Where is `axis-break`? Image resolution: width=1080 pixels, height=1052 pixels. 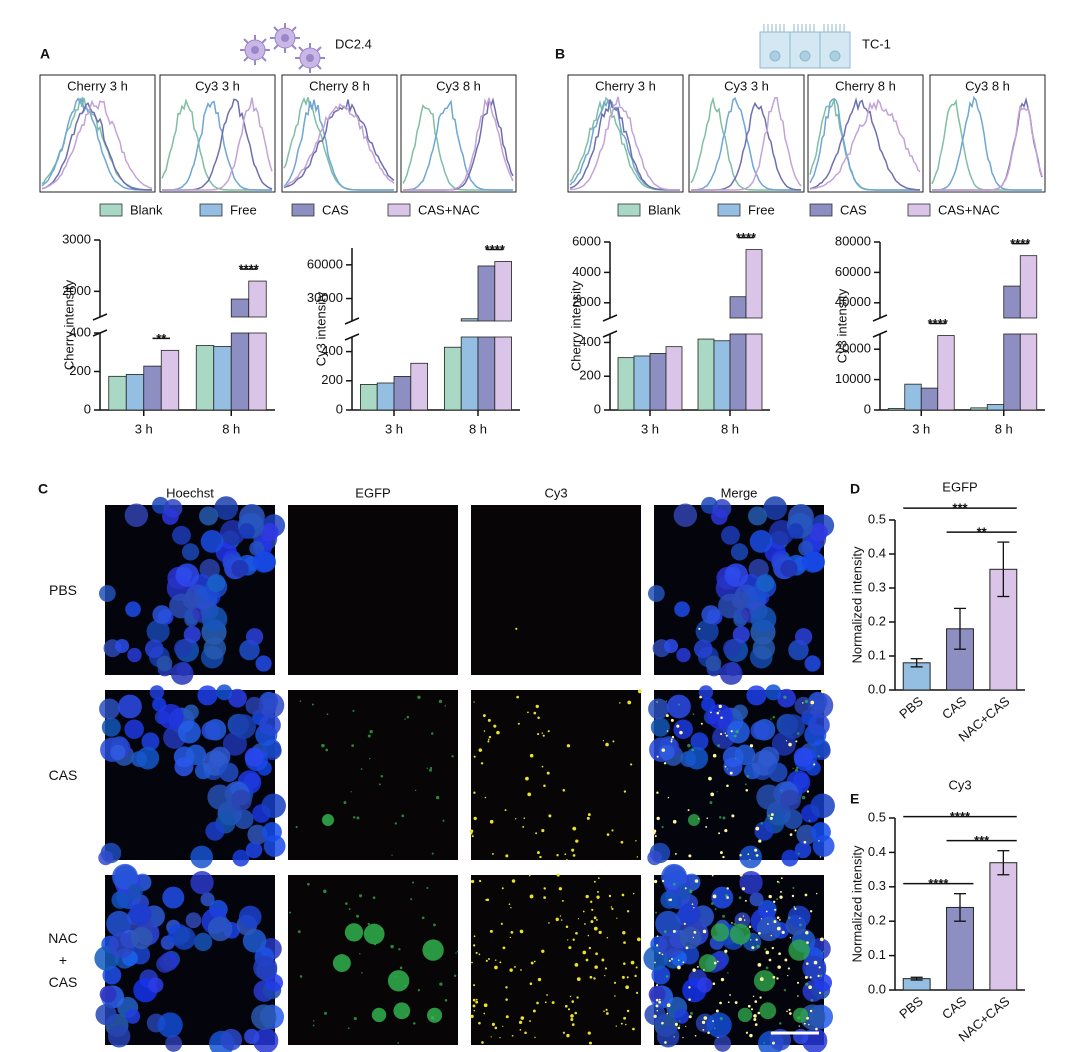
axis-break is located at coordinates (610, 334).